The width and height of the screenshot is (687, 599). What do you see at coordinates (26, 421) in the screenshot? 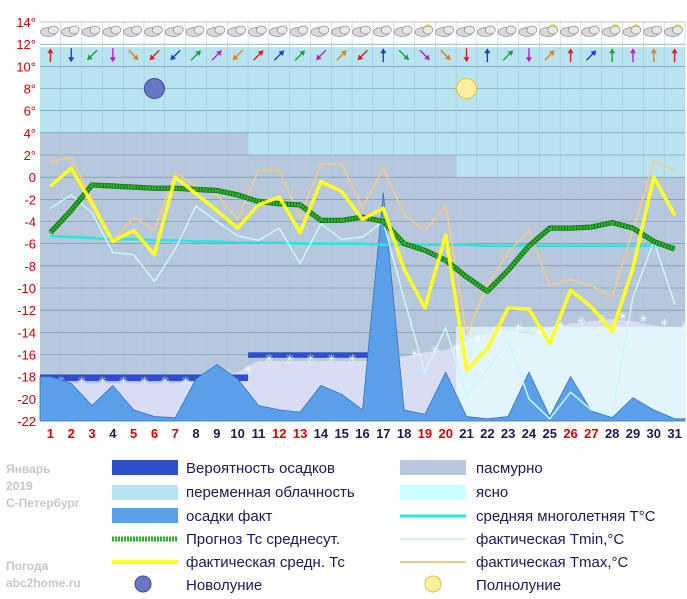
I see `y-tick-label: -22` at bounding box center [26, 421].